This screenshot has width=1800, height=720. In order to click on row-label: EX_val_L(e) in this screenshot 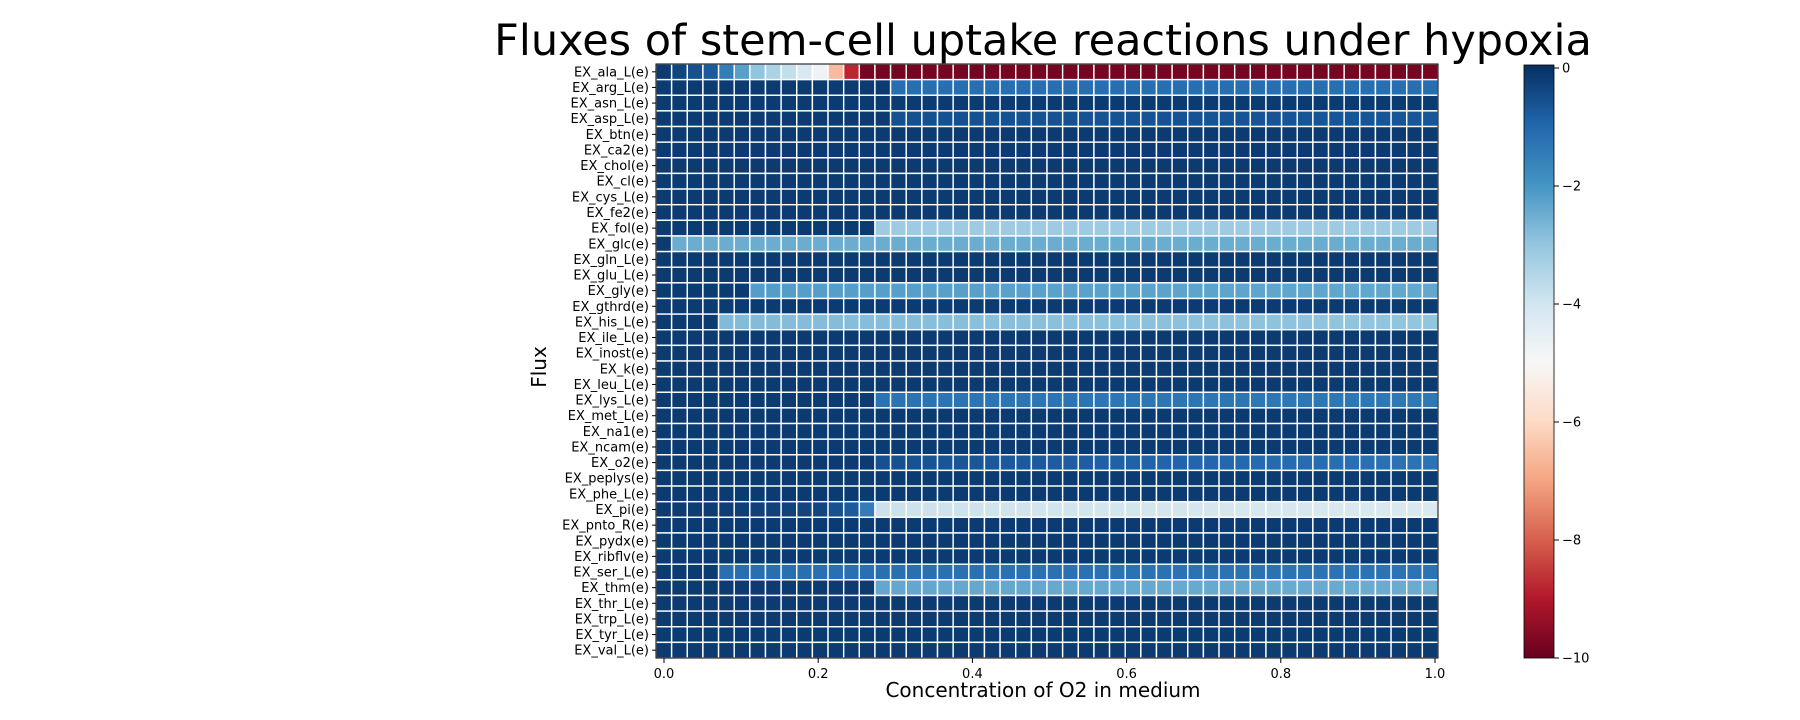, I will do `click(611, 651)`.